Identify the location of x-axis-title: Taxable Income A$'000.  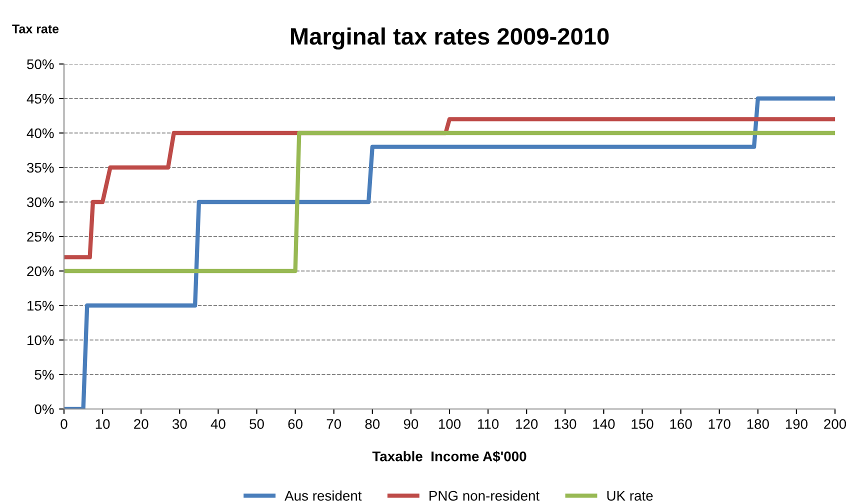
(449, 456).